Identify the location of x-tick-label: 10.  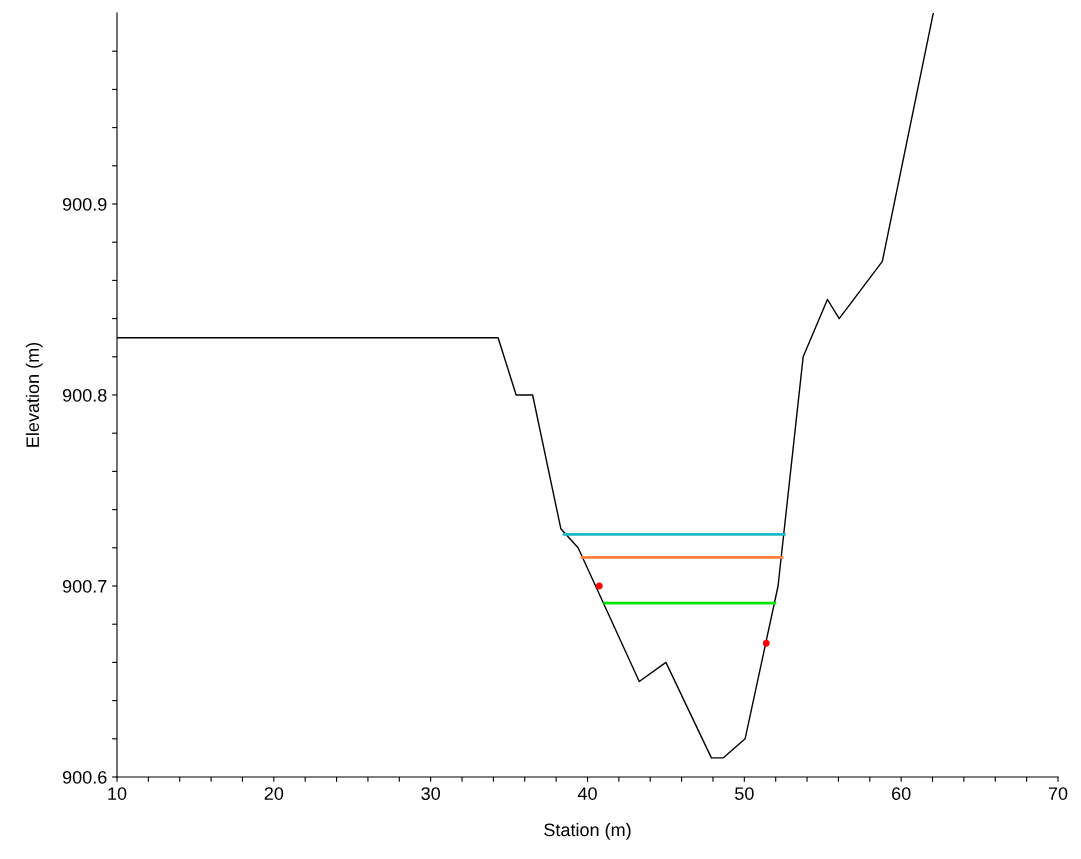
(117, 793).